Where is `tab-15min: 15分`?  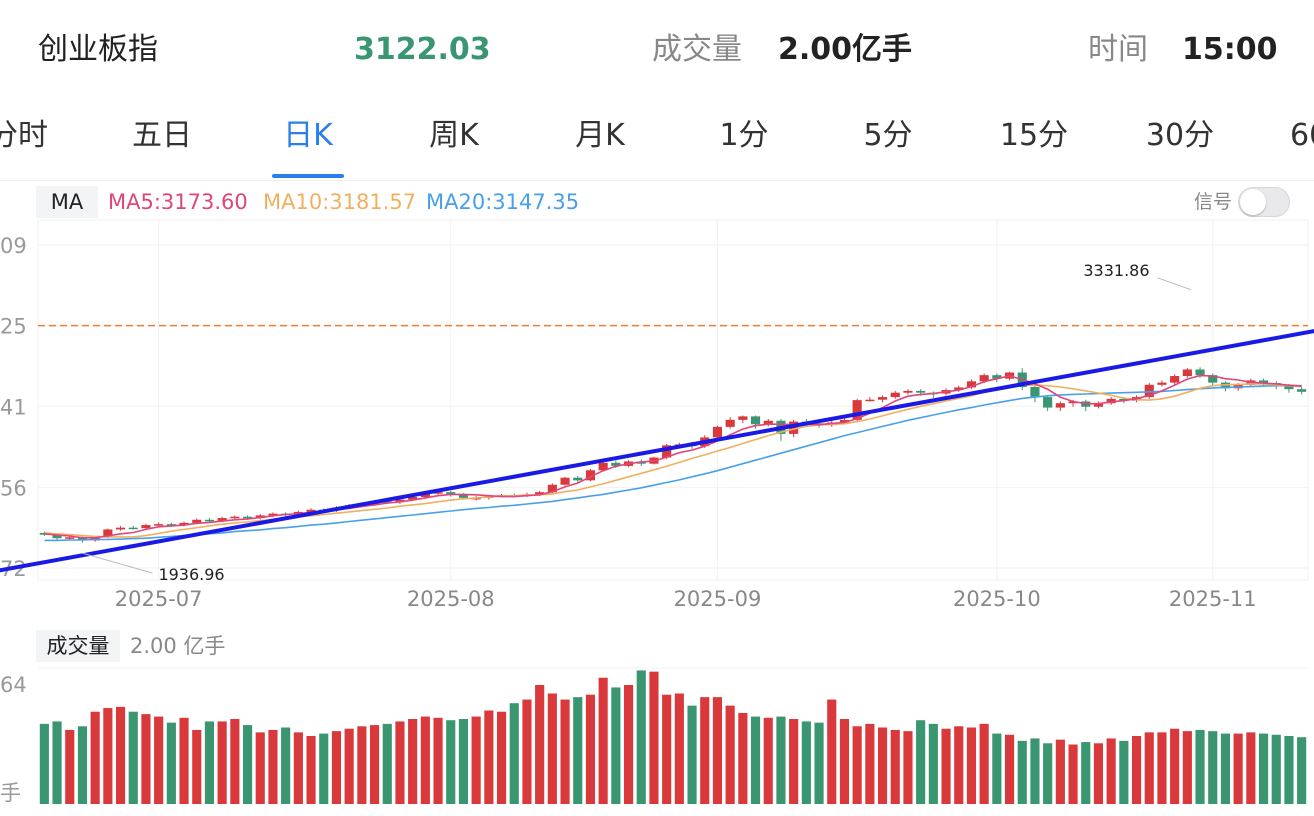
tab-15min: 15分 is located at coordinates (1034, 135).